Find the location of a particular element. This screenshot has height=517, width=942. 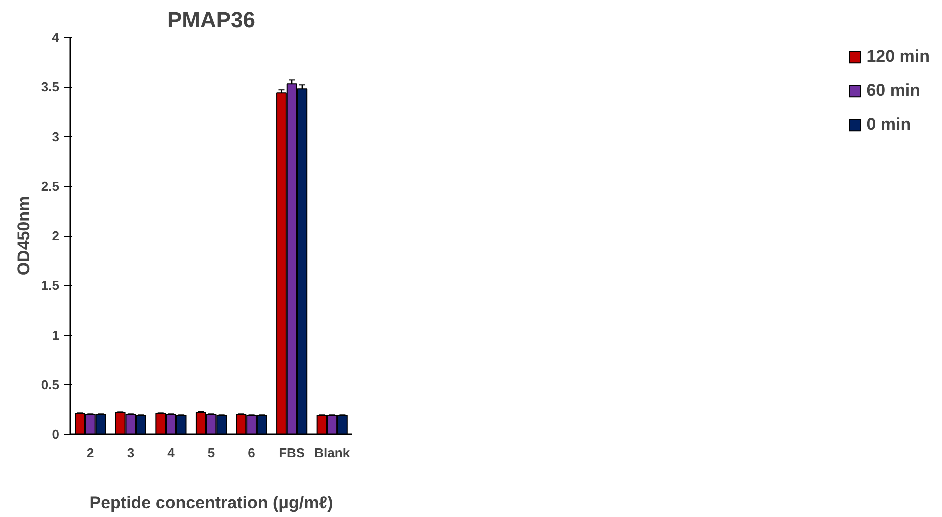

y-tick-label: 3.5 is located at coordinates (50, 87).